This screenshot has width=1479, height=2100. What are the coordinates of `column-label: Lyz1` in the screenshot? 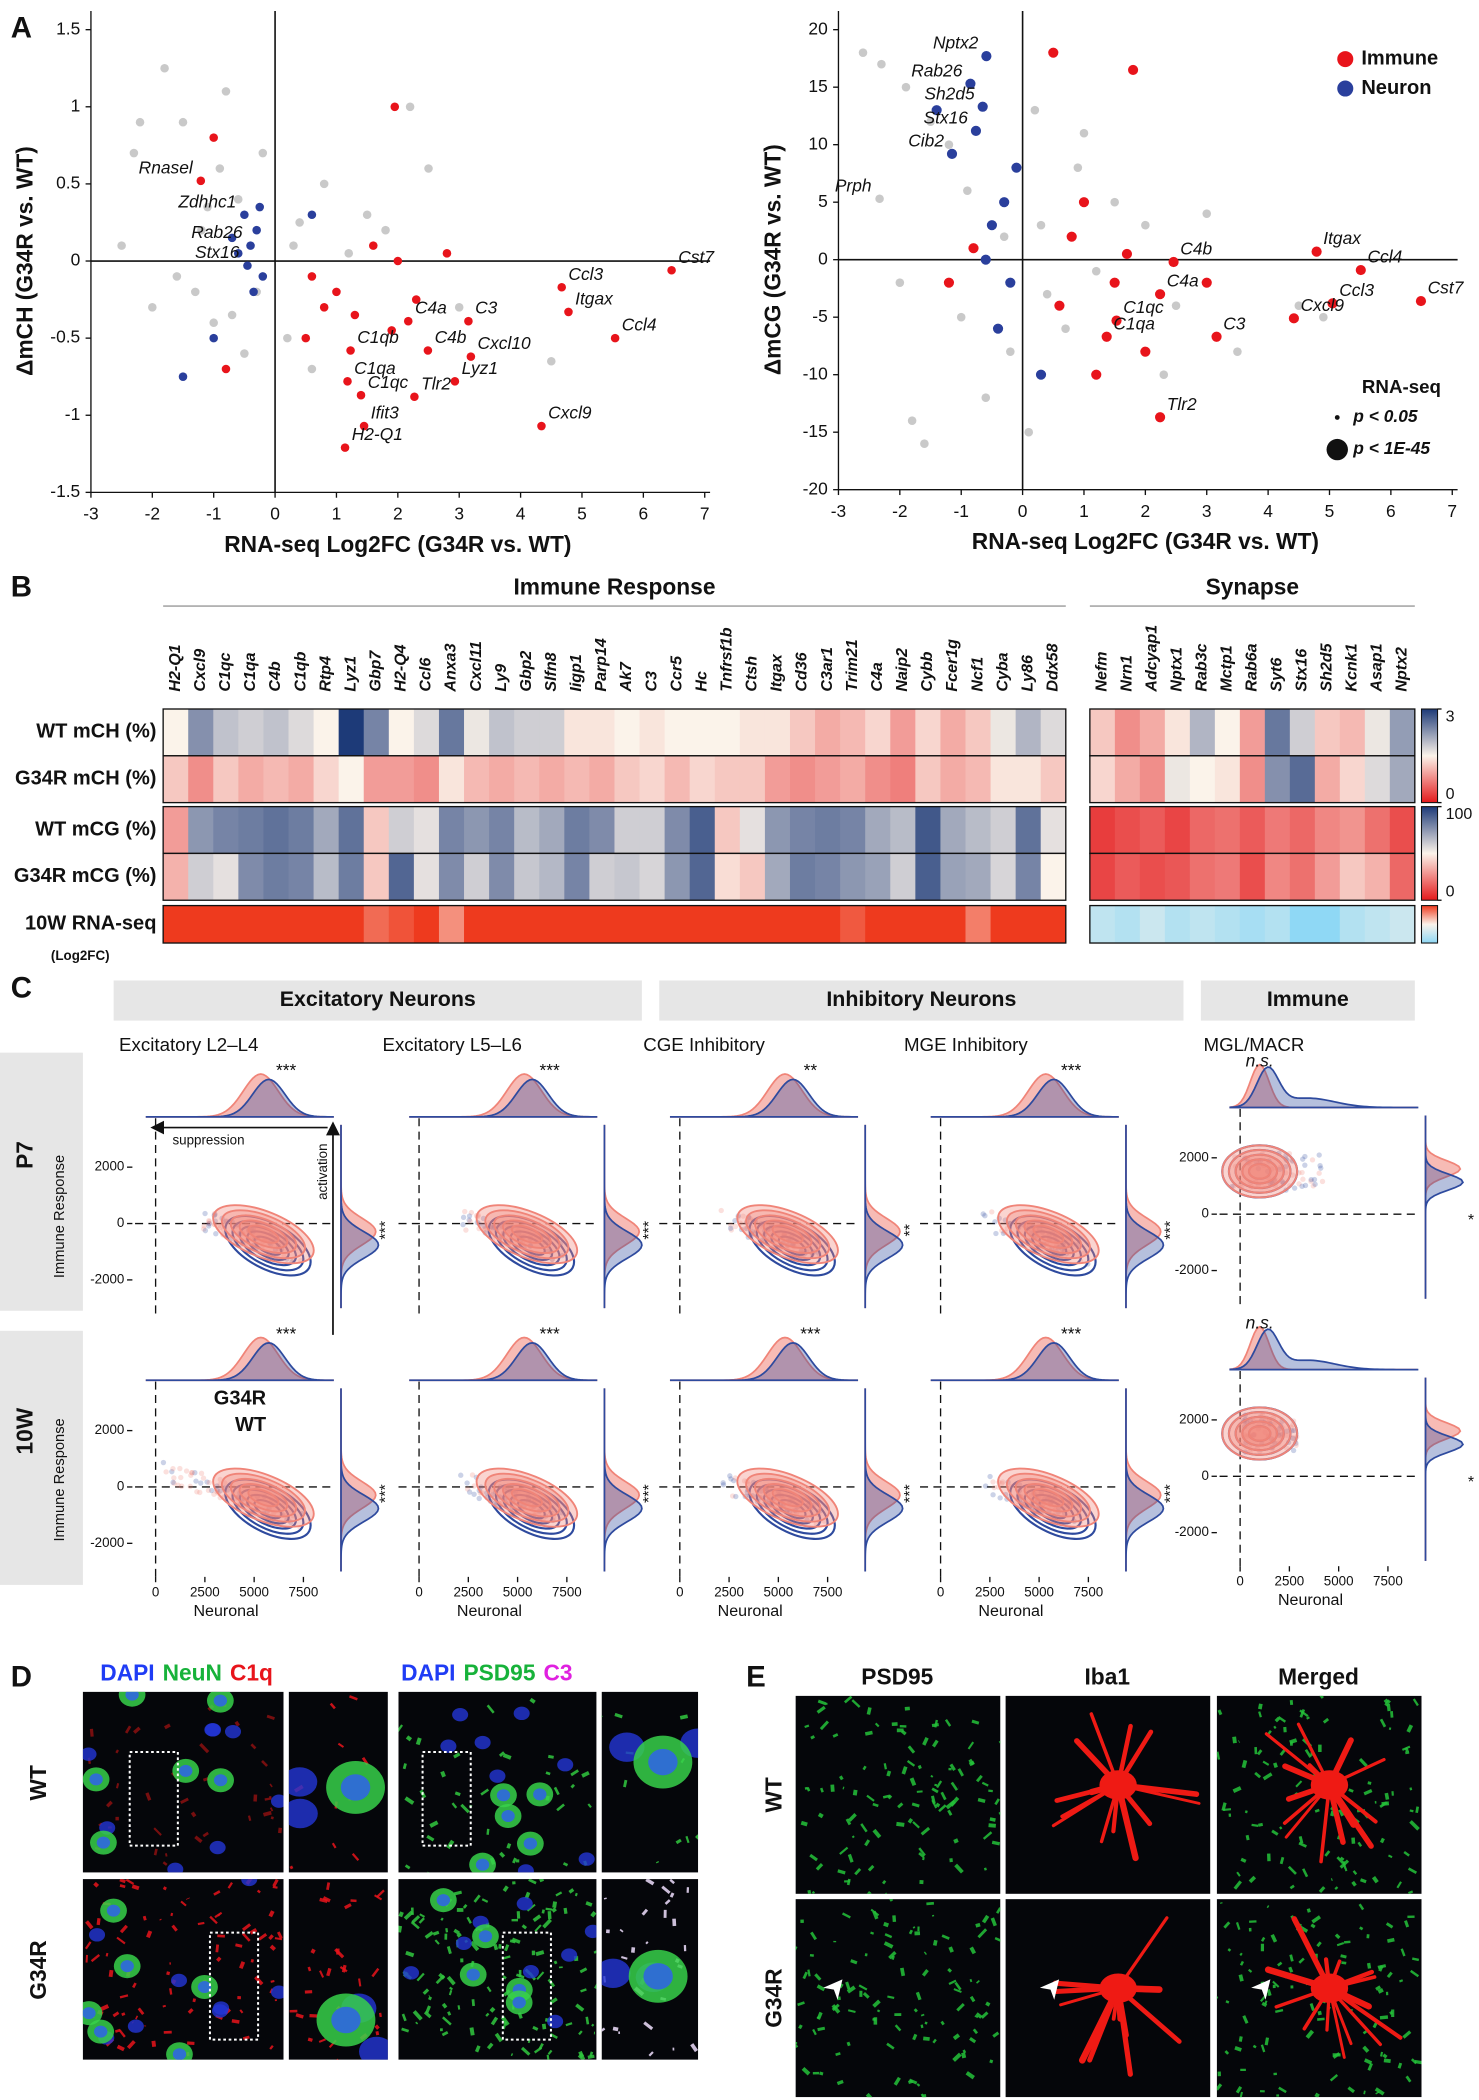 It's located at (350, 674).